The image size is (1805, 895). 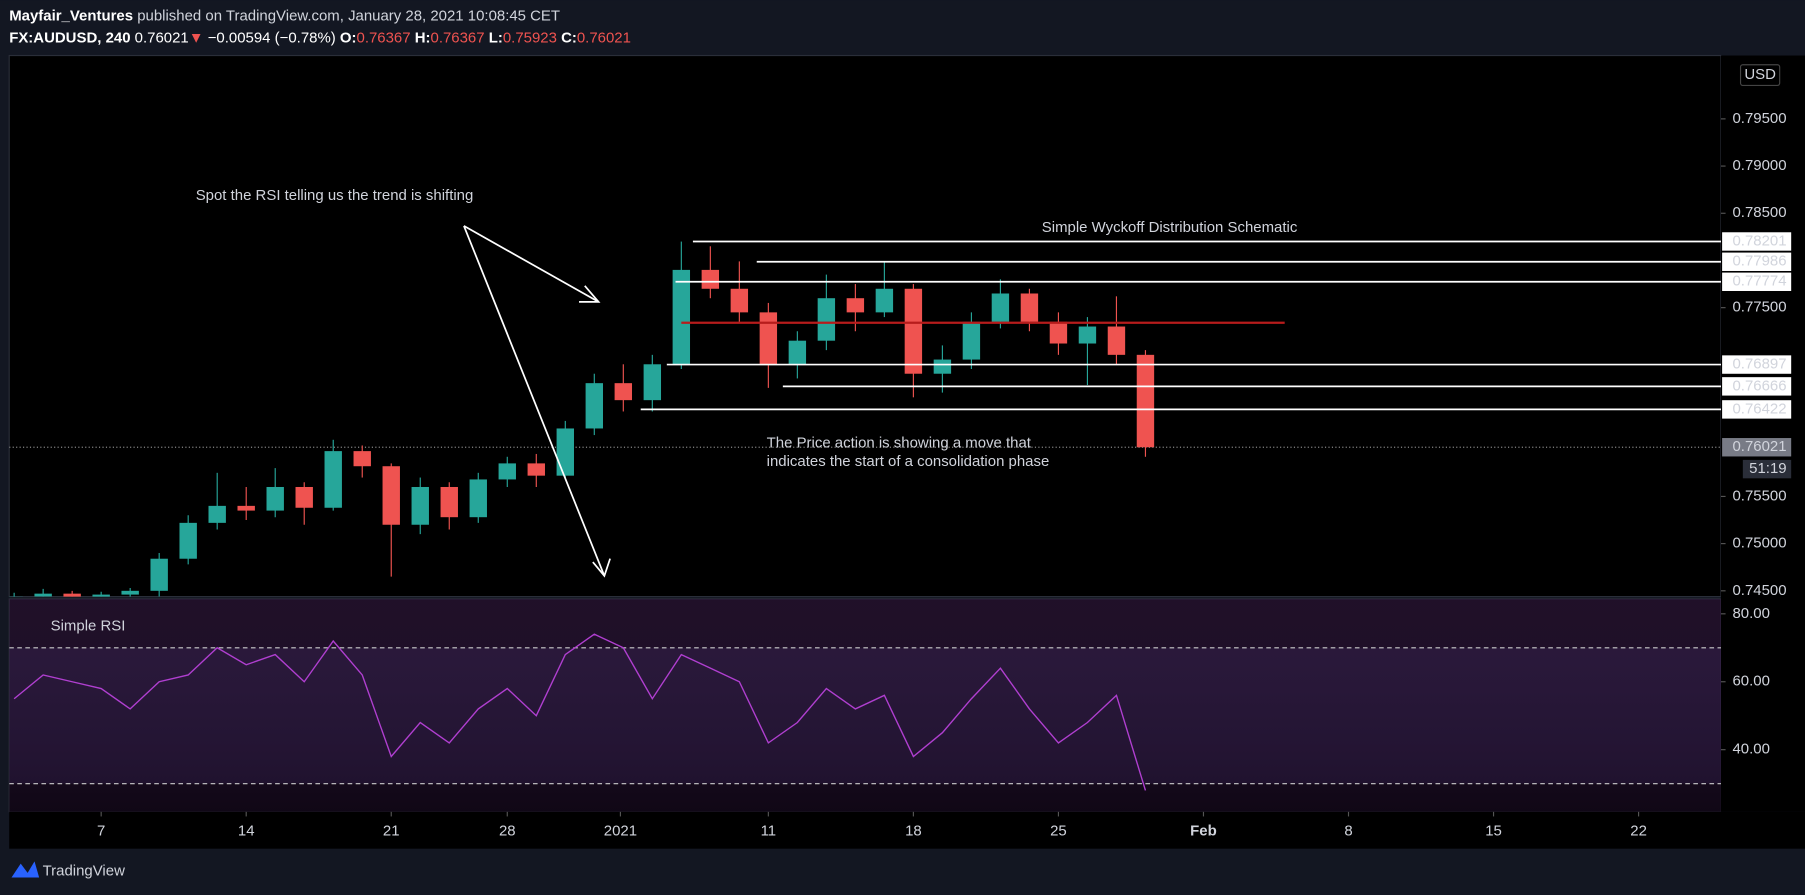 I want to click on last-price-box, so click(x=1757, y=447).